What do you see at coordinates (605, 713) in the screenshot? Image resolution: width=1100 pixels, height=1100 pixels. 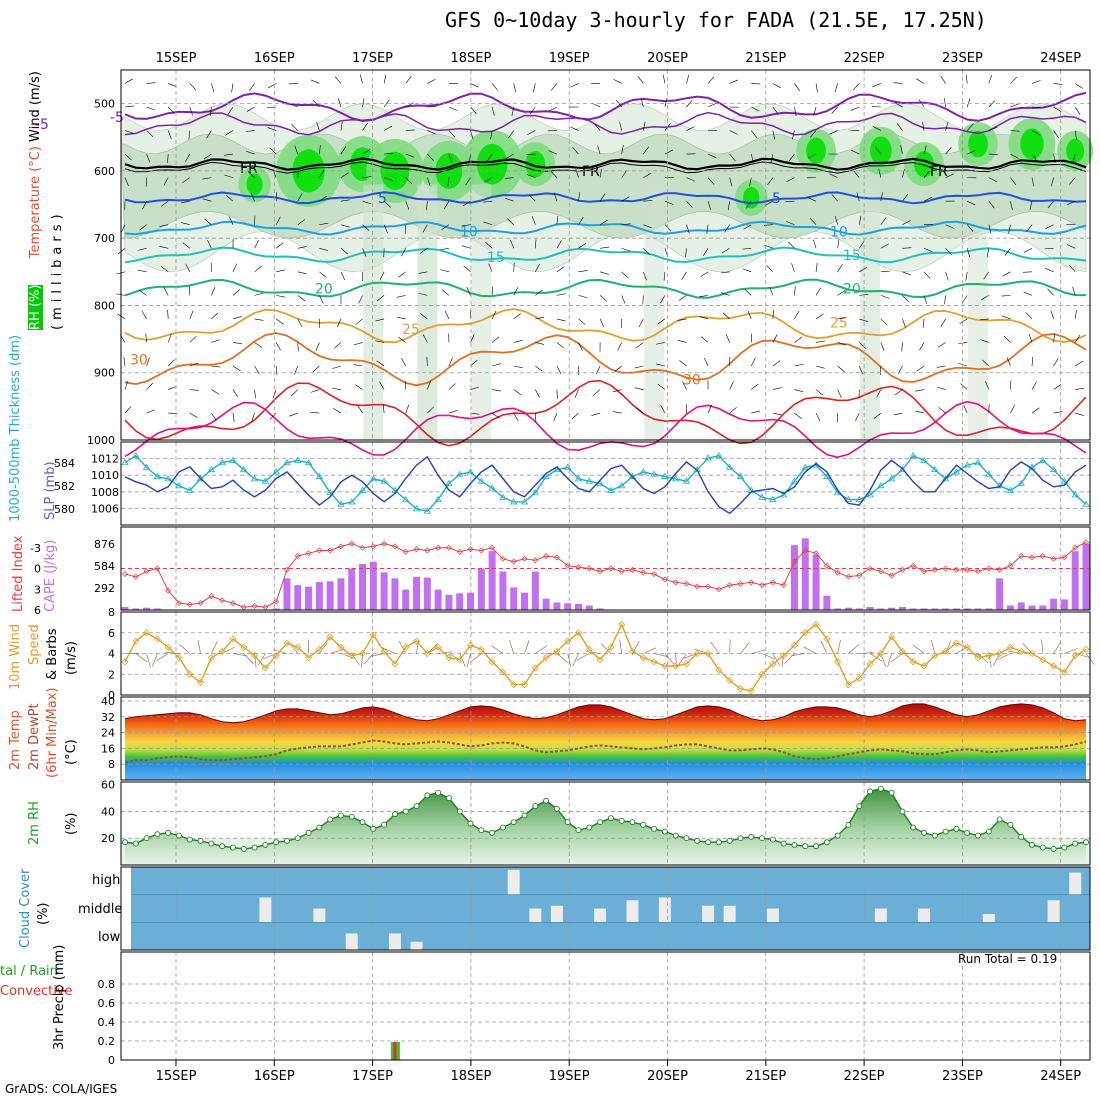 I see `temp-line` at bounding box center [605, 713].